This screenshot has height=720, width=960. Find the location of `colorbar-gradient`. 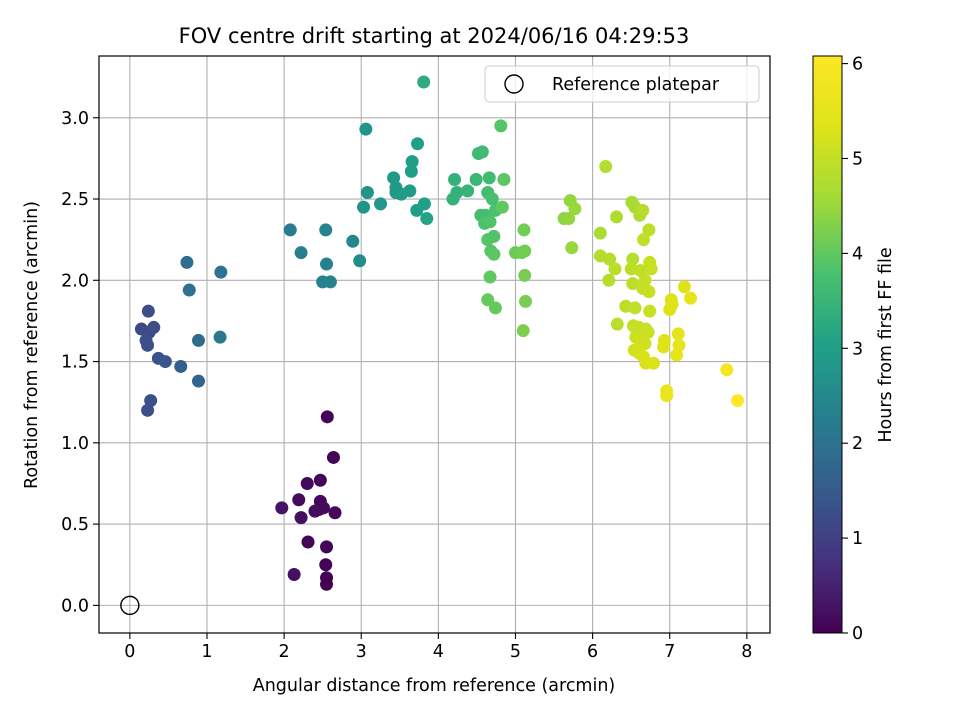

colorbar-gradient is located at coordinates (827, 344).